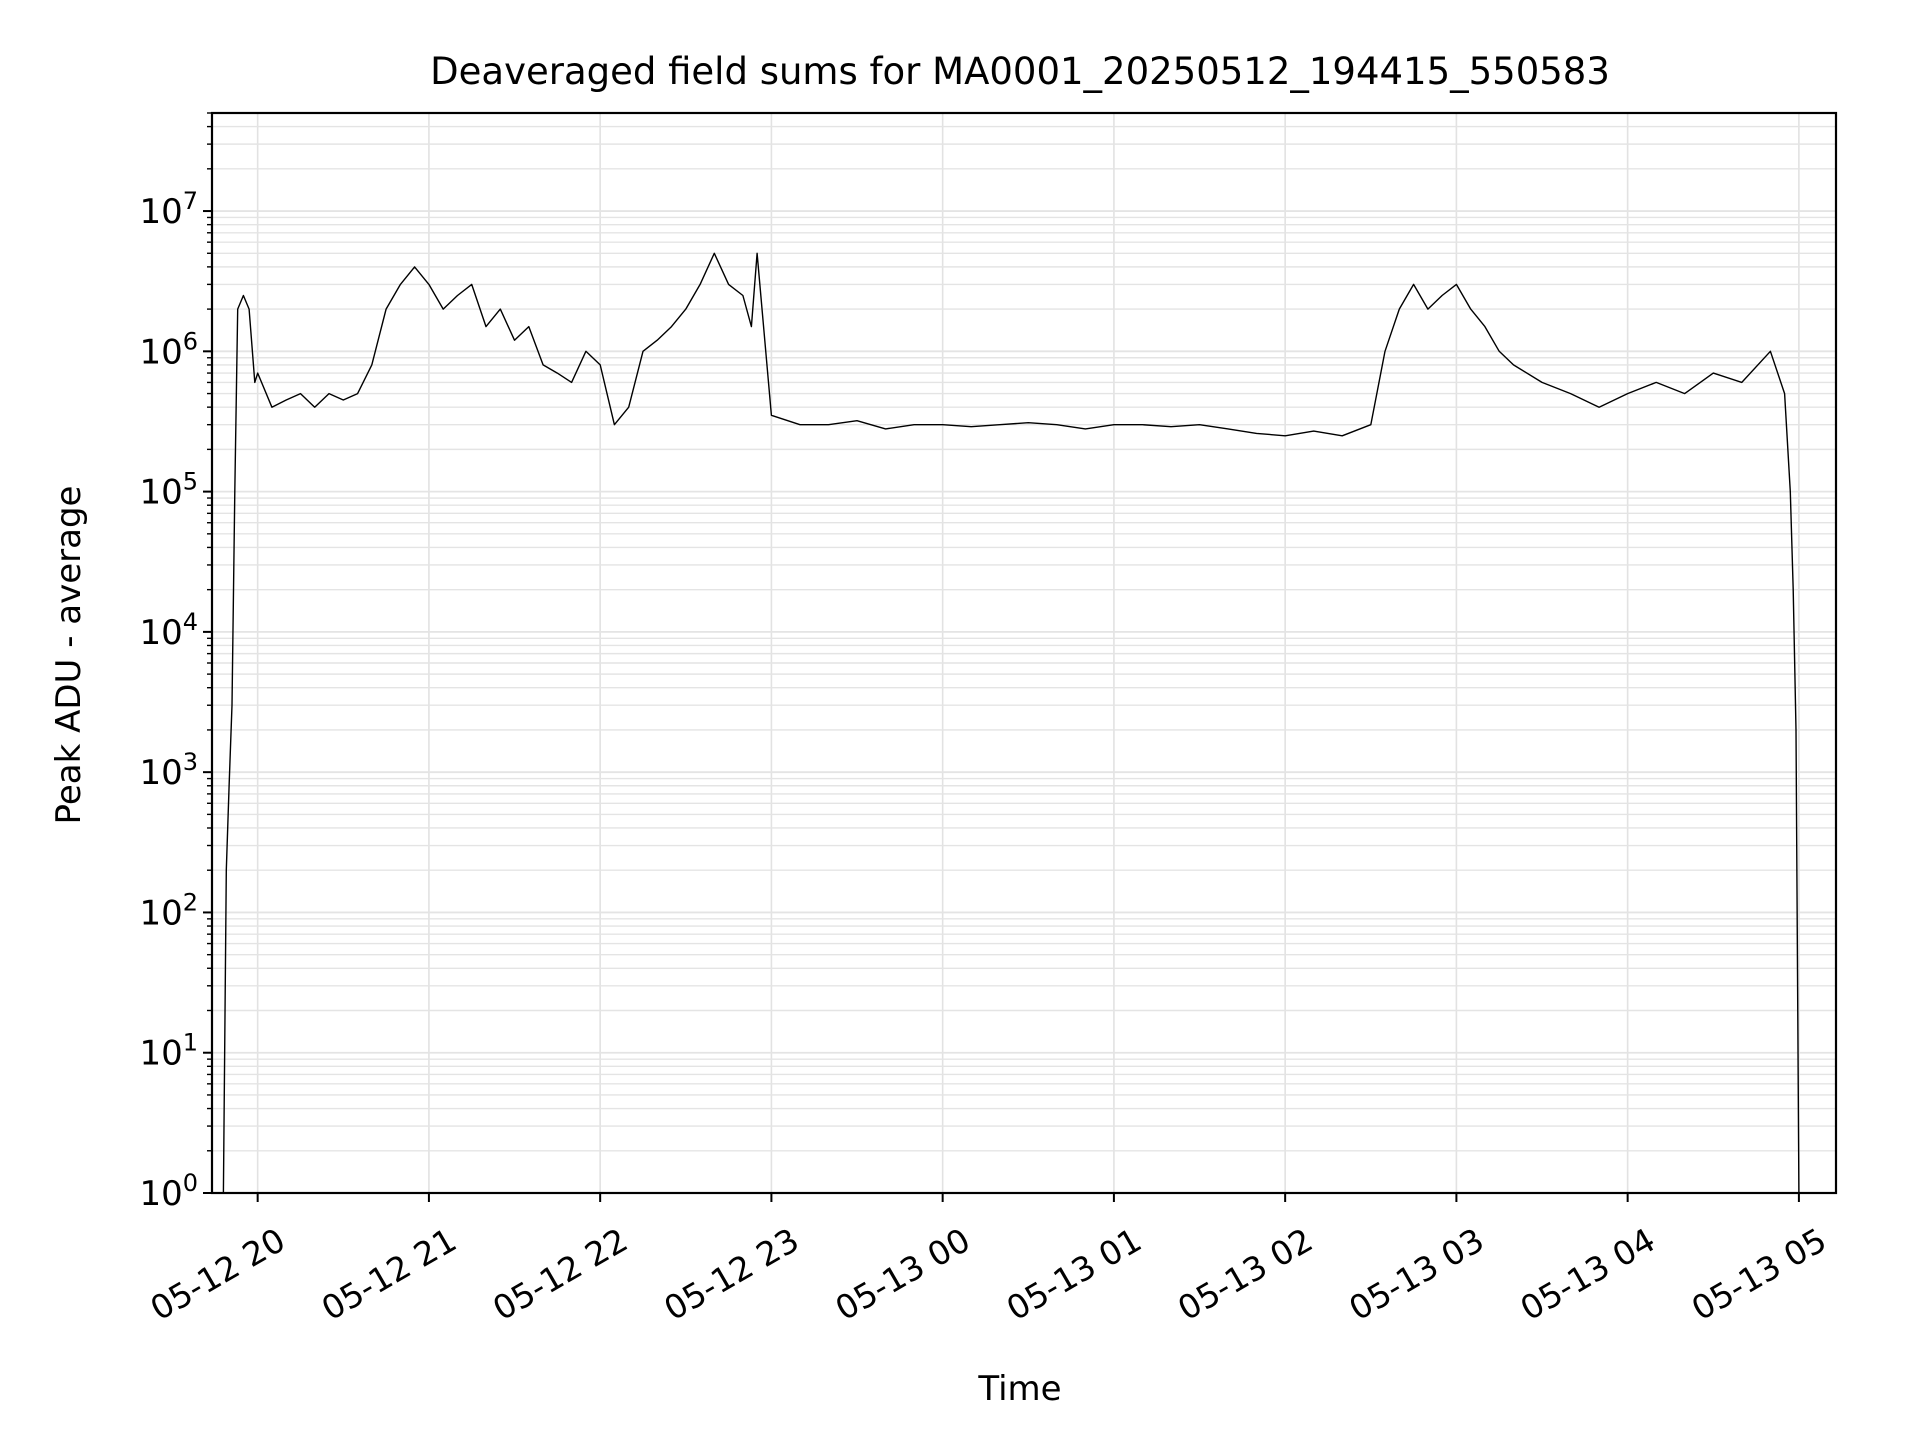 The width and height of the screenshot is (1920, 1440). Describe the element at coordinates (168, 490) in the screenshot. I see `y-tick-label: 10⁵` at that location.